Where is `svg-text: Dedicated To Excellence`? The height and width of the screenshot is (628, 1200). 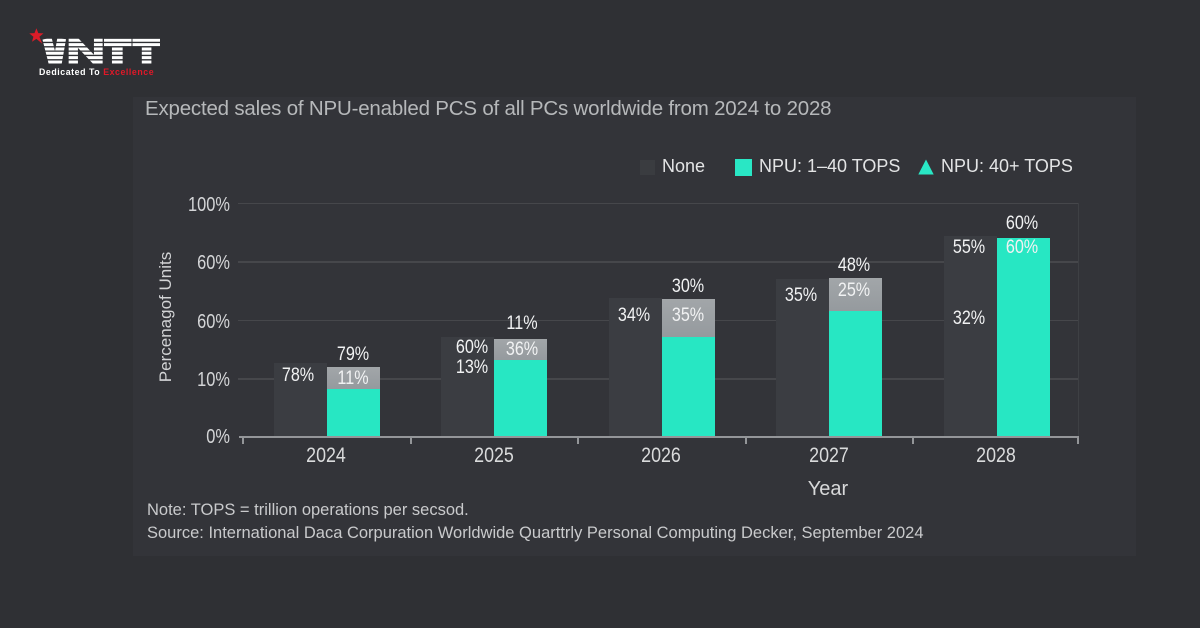 svg-text: Dedicated To Excellence is located at coordinates (96, 72).